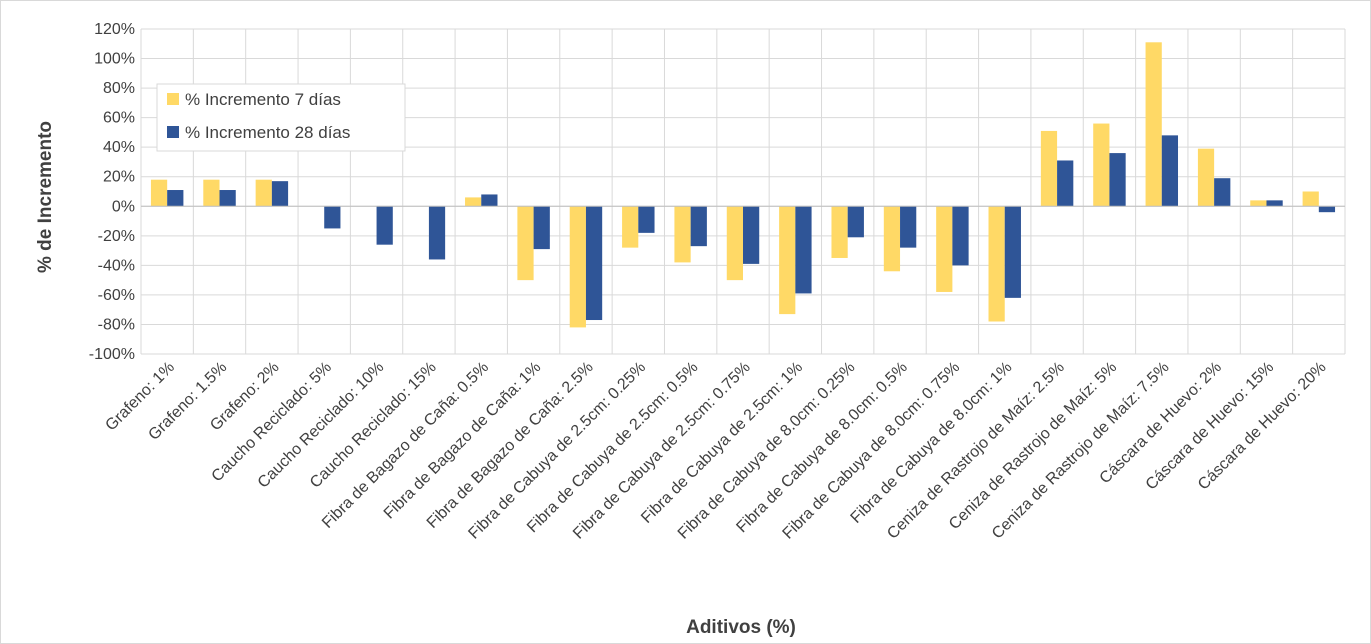  What do you see at coordinates (119, 118) in the screenshot?
I see `y-tick-label: 60%` at bounding box center [119, 118].